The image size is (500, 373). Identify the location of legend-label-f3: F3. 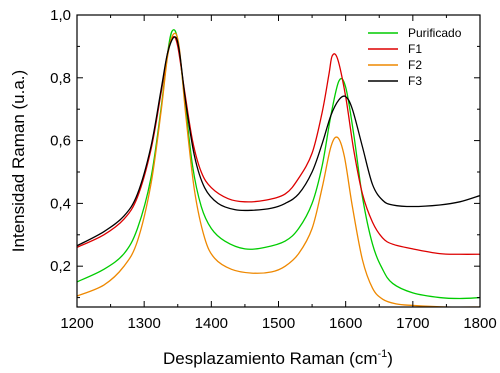
(415, 81).